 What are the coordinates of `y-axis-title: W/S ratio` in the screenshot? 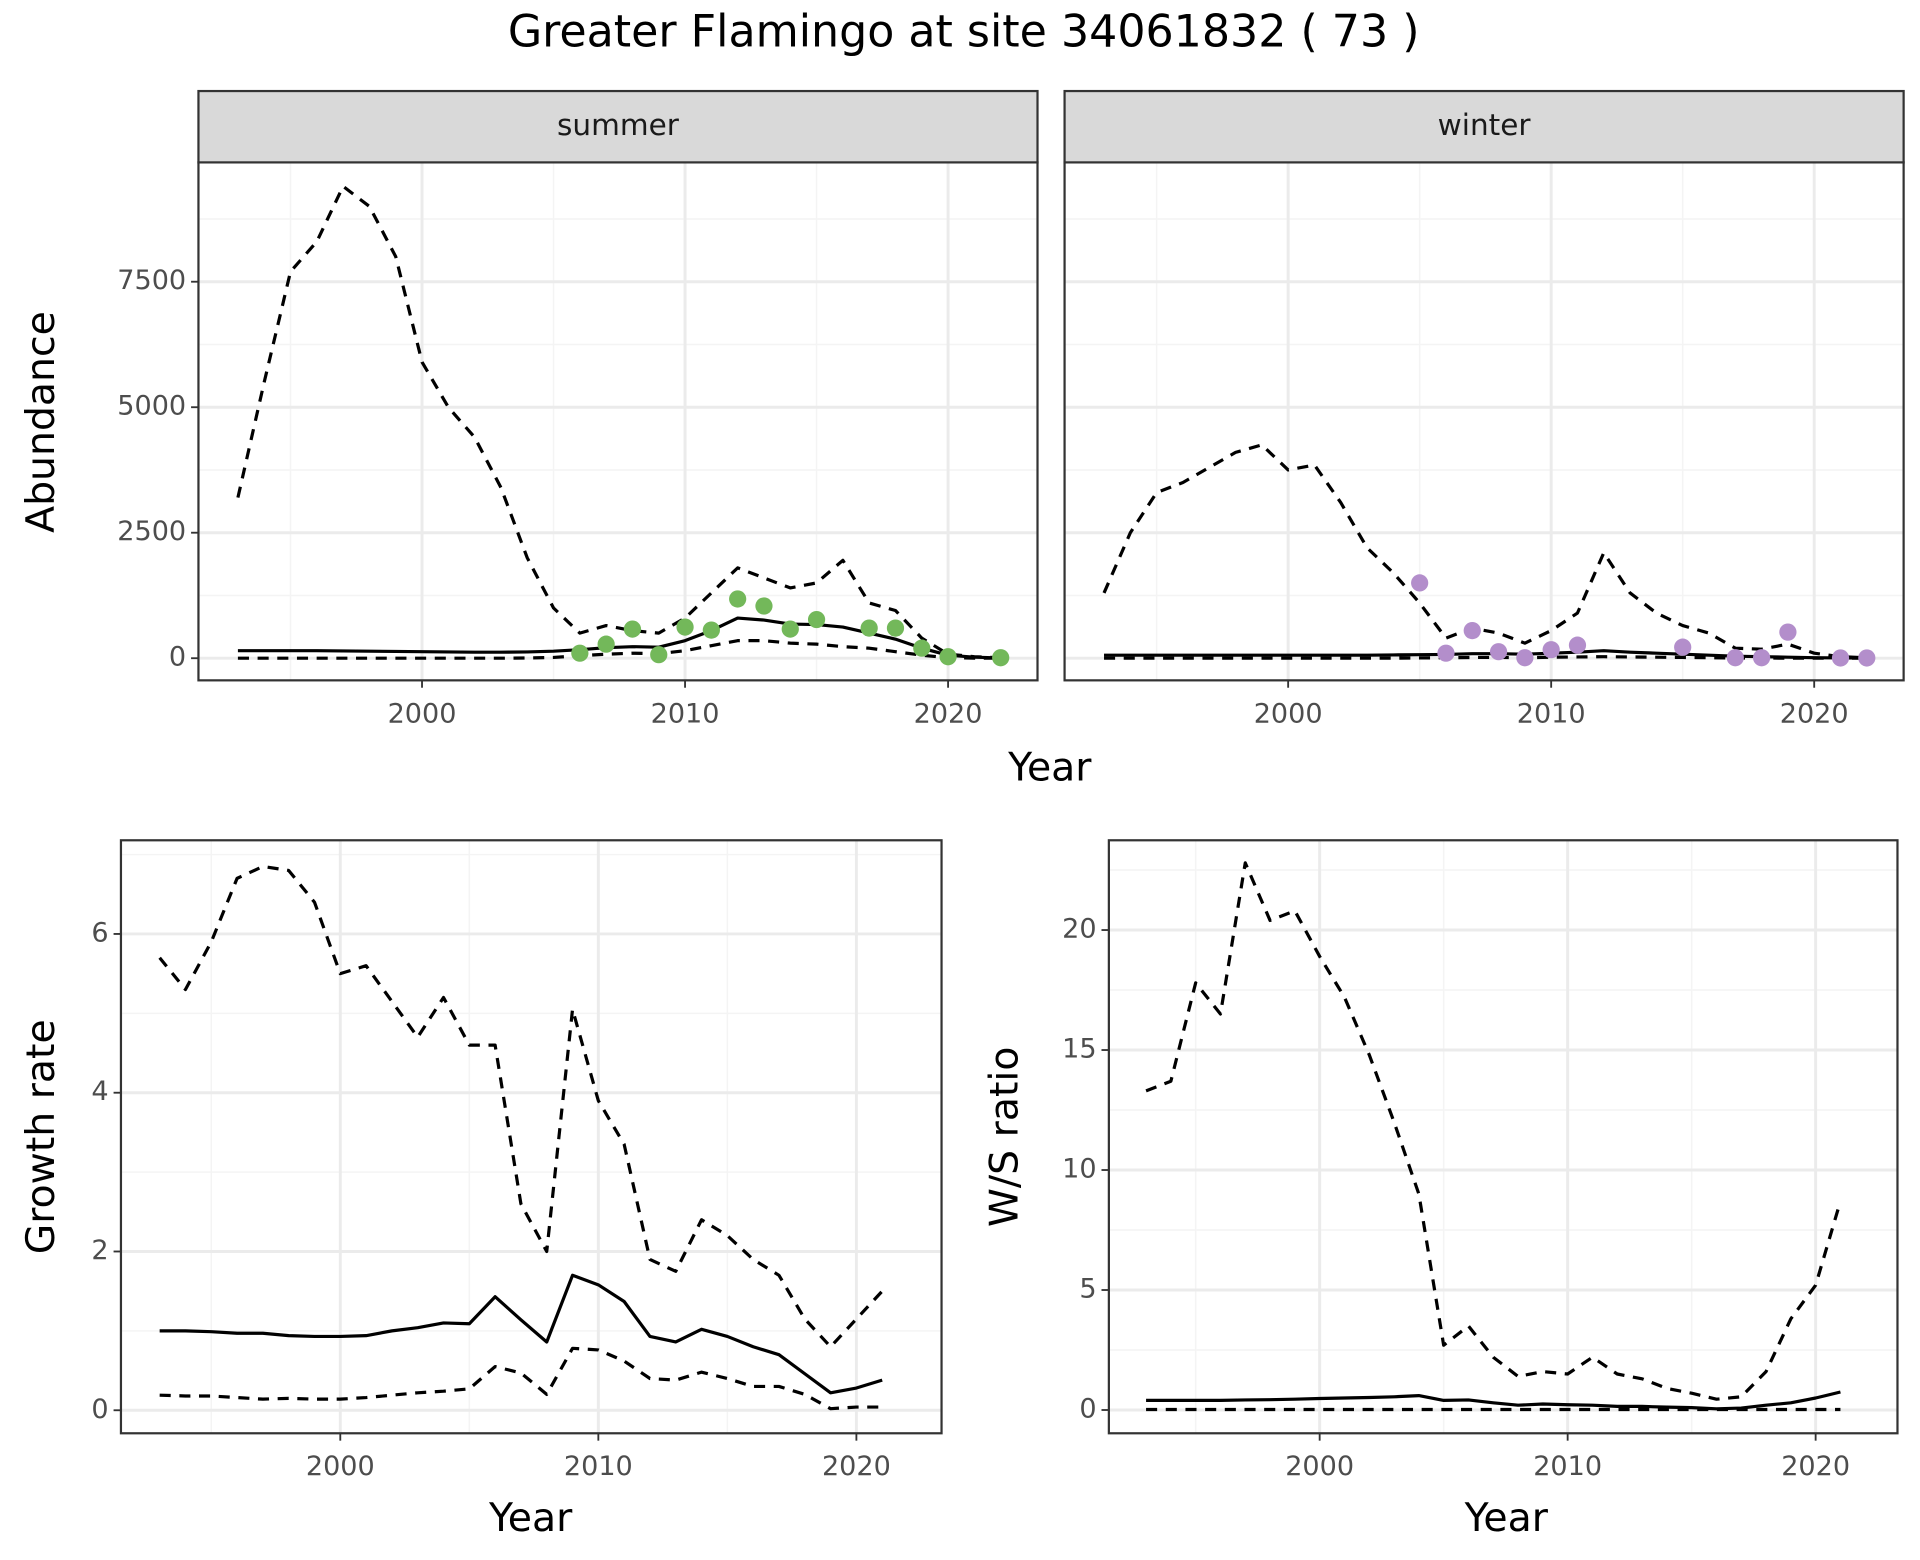 It's located at (1004, 1137).